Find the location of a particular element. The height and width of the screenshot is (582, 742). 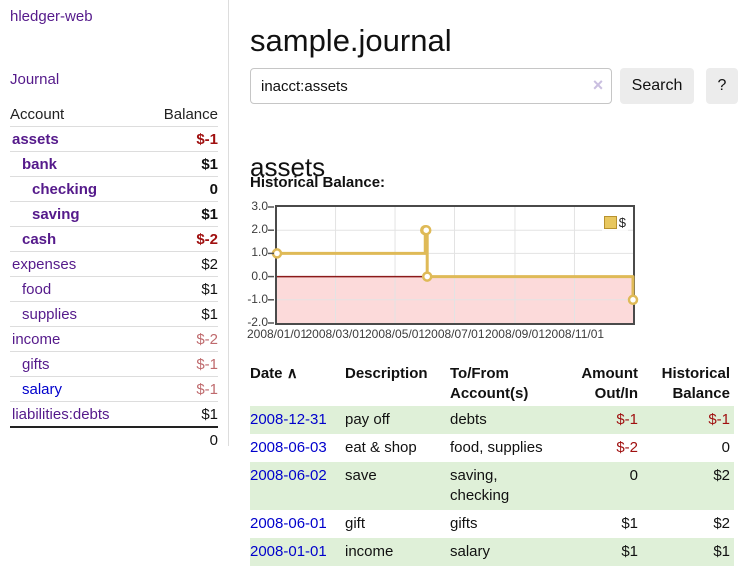

account-row: expenses $2 is located at coordinates (114, 264).